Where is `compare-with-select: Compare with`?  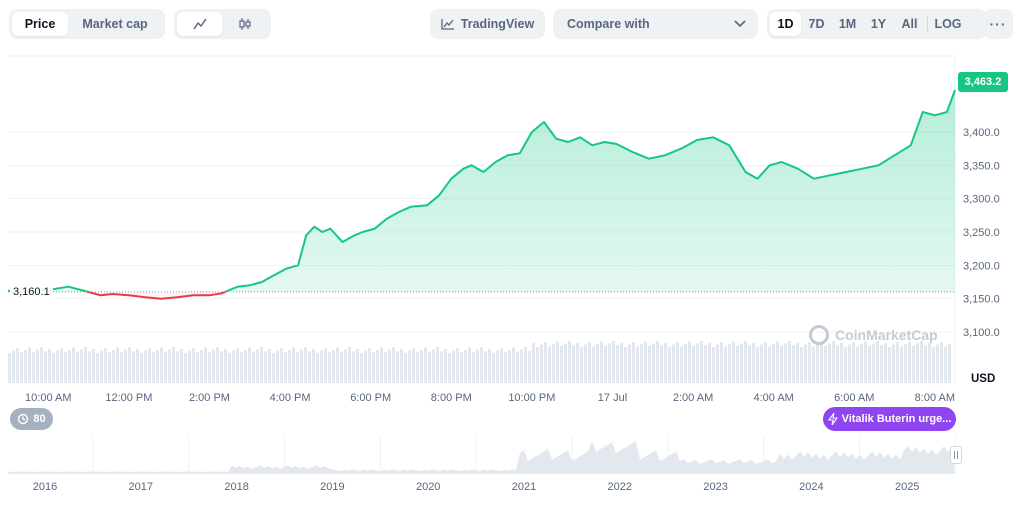
compare-with-select: Compare with is located at coordinates (655, 24).